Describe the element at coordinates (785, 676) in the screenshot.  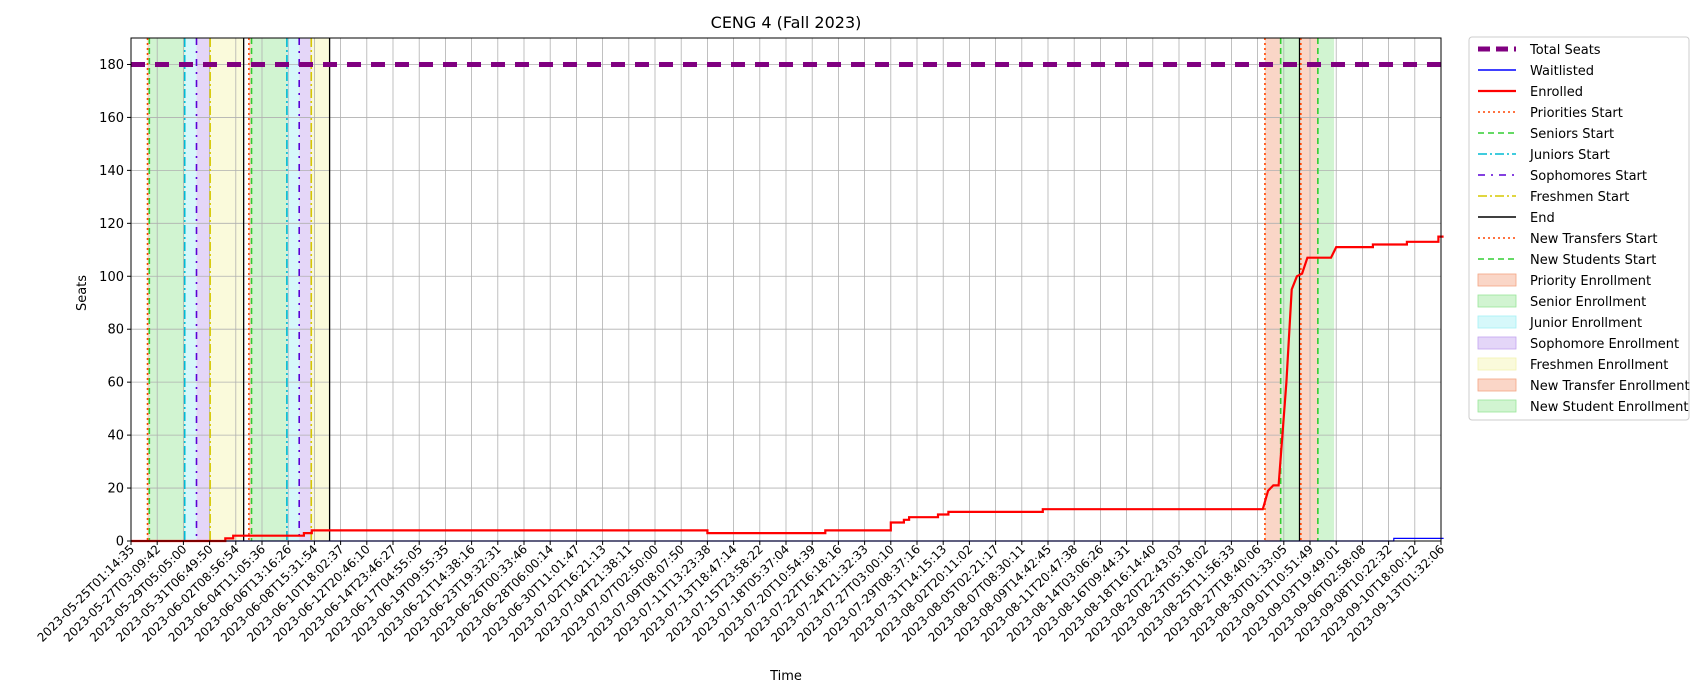
I see `x-axis-label: Time` at that location.